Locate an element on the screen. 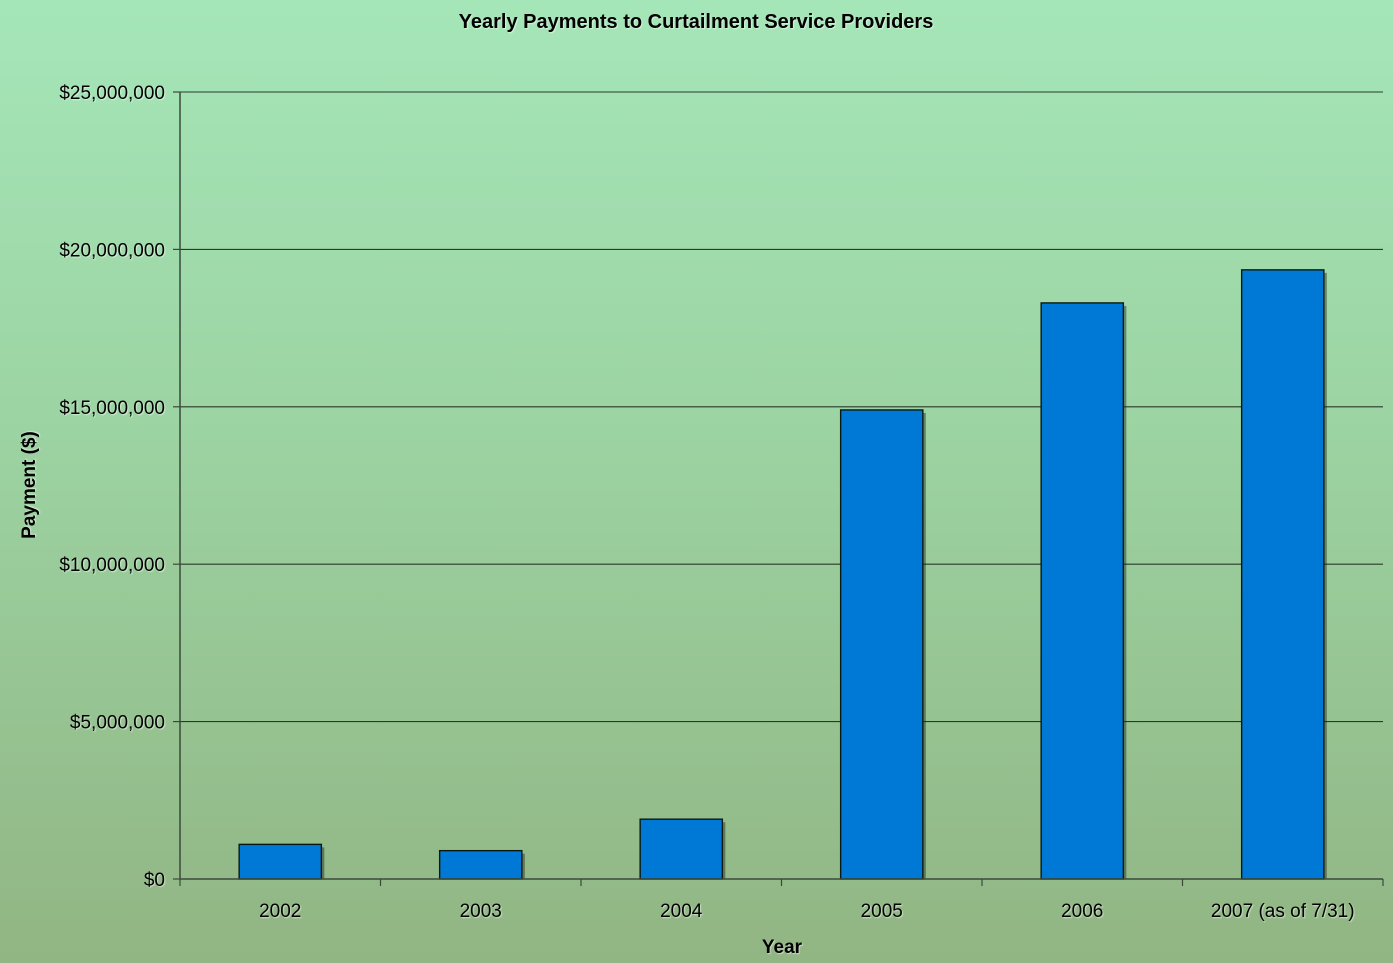  y-axis-title: Payment ($) is located at coordinates (29, 485).